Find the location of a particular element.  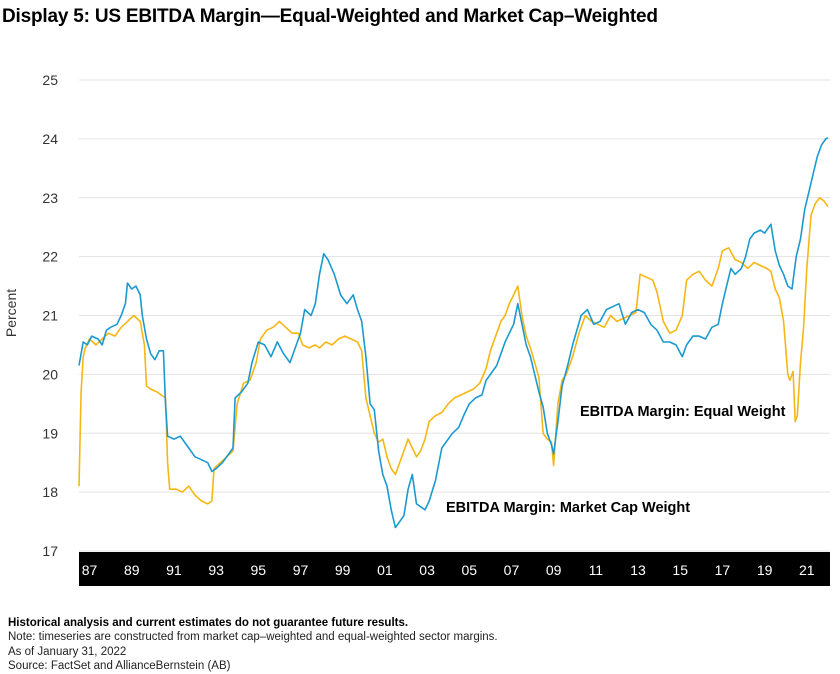

annotation-market-cap-weight: EBITDA Margin: Market Cap Weight is located at coordinates (568, 508).